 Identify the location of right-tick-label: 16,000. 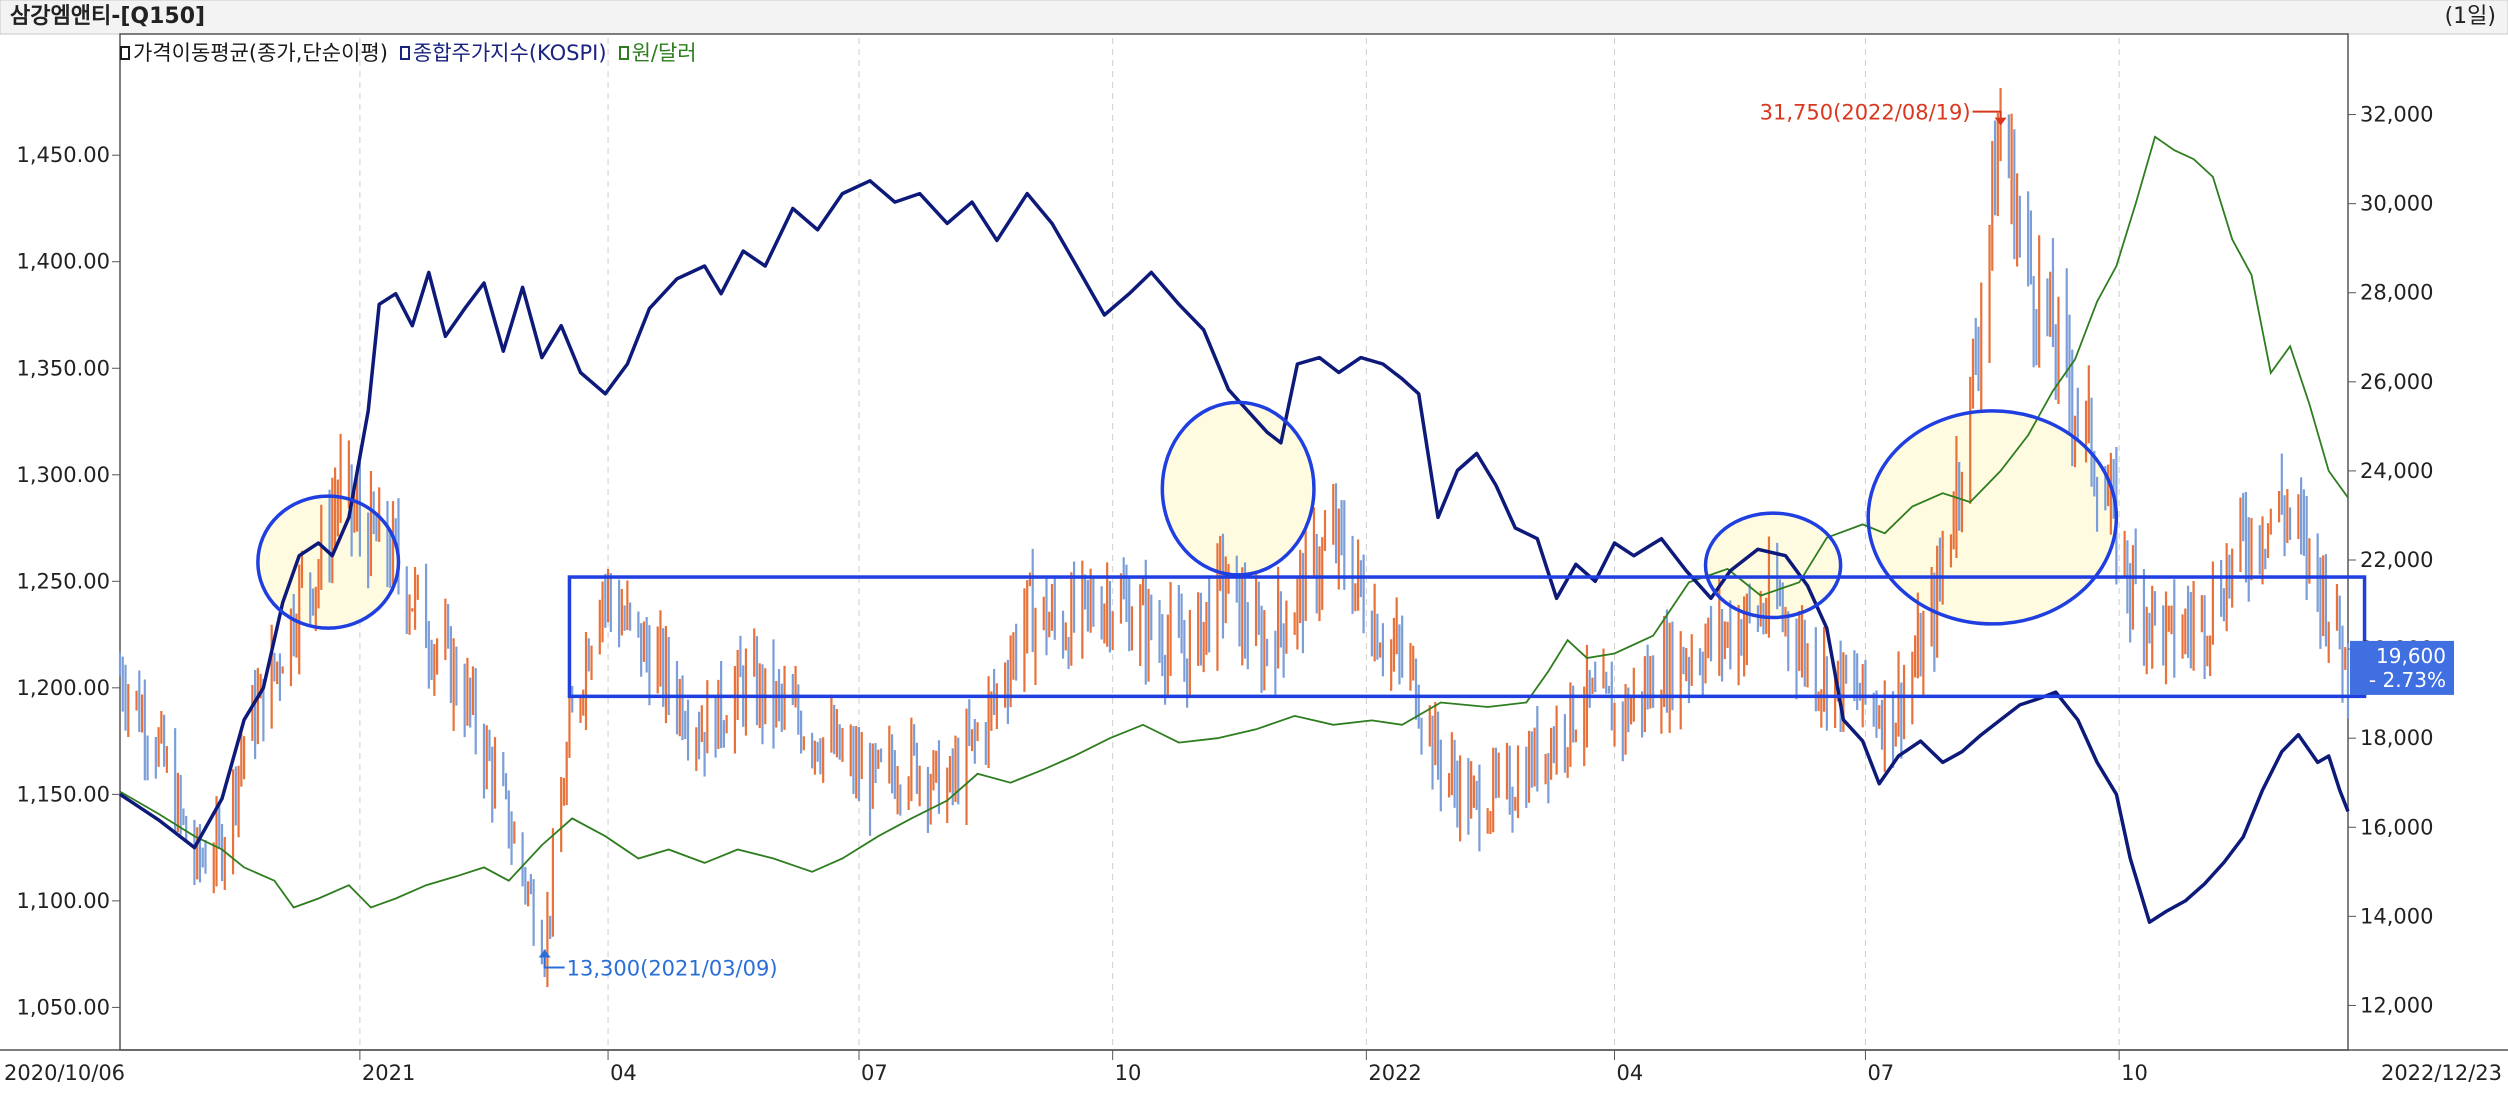
(2396, 827).